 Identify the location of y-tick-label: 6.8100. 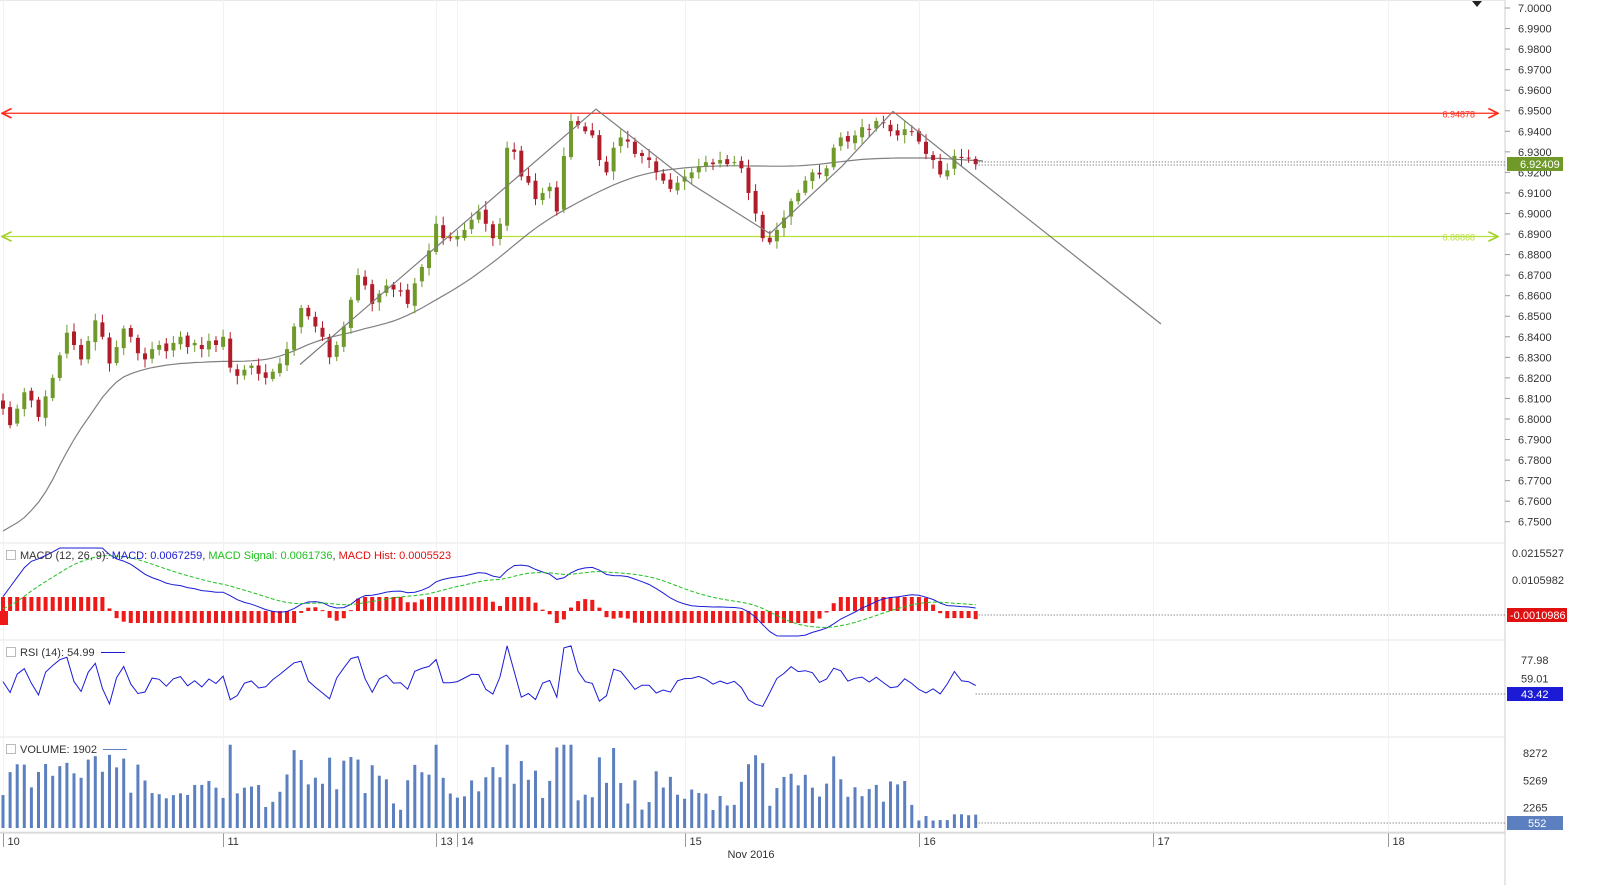
(1535, 399).